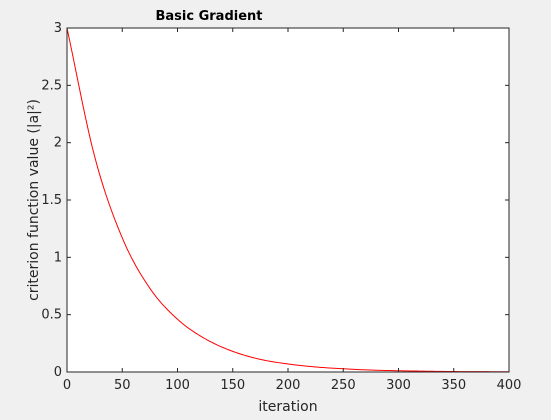  What do you see at coordinates (509, 385) in the screenshot?
I see `x-tick-label: 400` at bounding box center [509, 385].